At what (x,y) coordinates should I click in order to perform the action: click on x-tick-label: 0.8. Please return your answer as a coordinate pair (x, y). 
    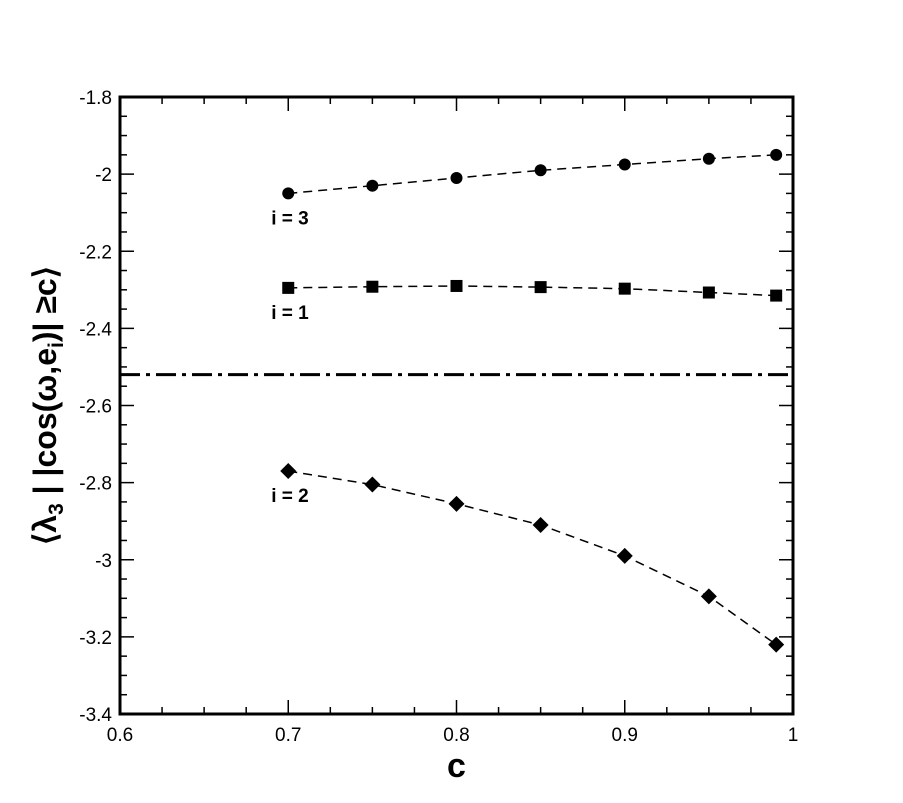
    Looking at the image, I should click on (456, 735).